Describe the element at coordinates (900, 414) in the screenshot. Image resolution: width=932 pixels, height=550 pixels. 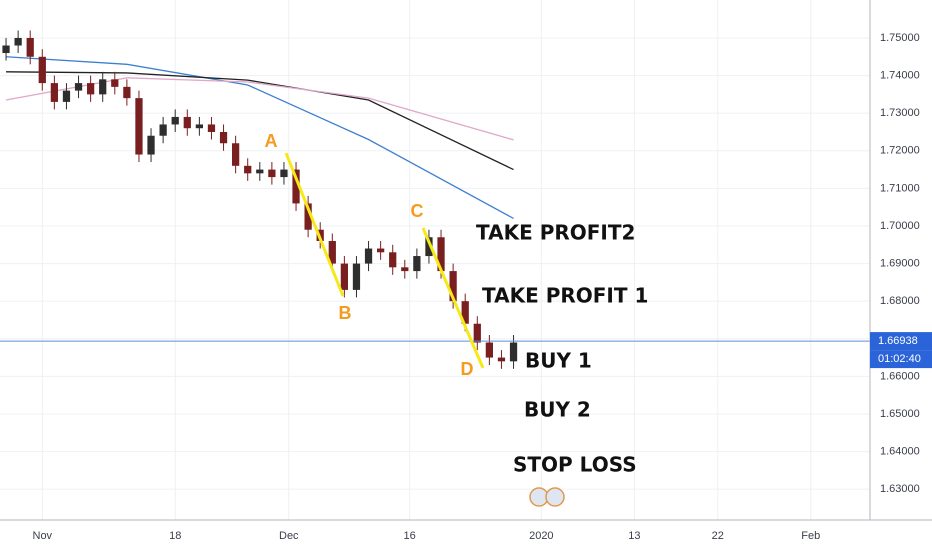
I see `y-tick-label: 1.65000` at that location.